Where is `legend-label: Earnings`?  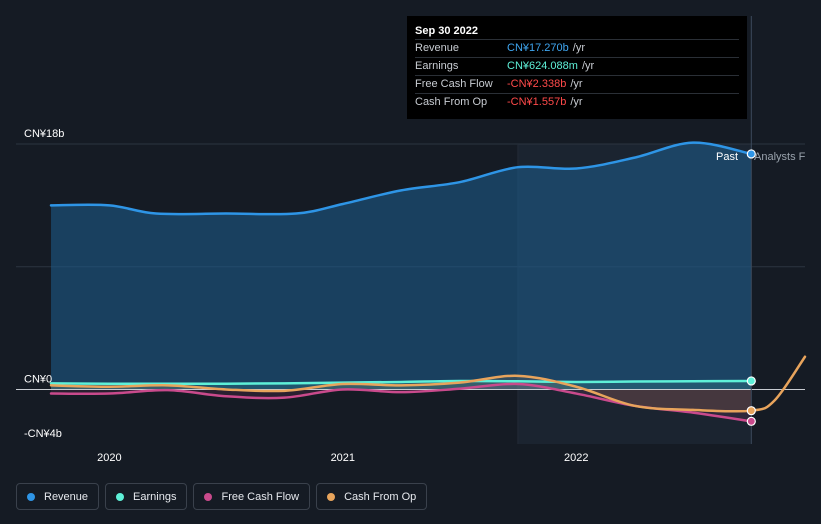 legend-label: Earnings is located at coordinates (155, 496).